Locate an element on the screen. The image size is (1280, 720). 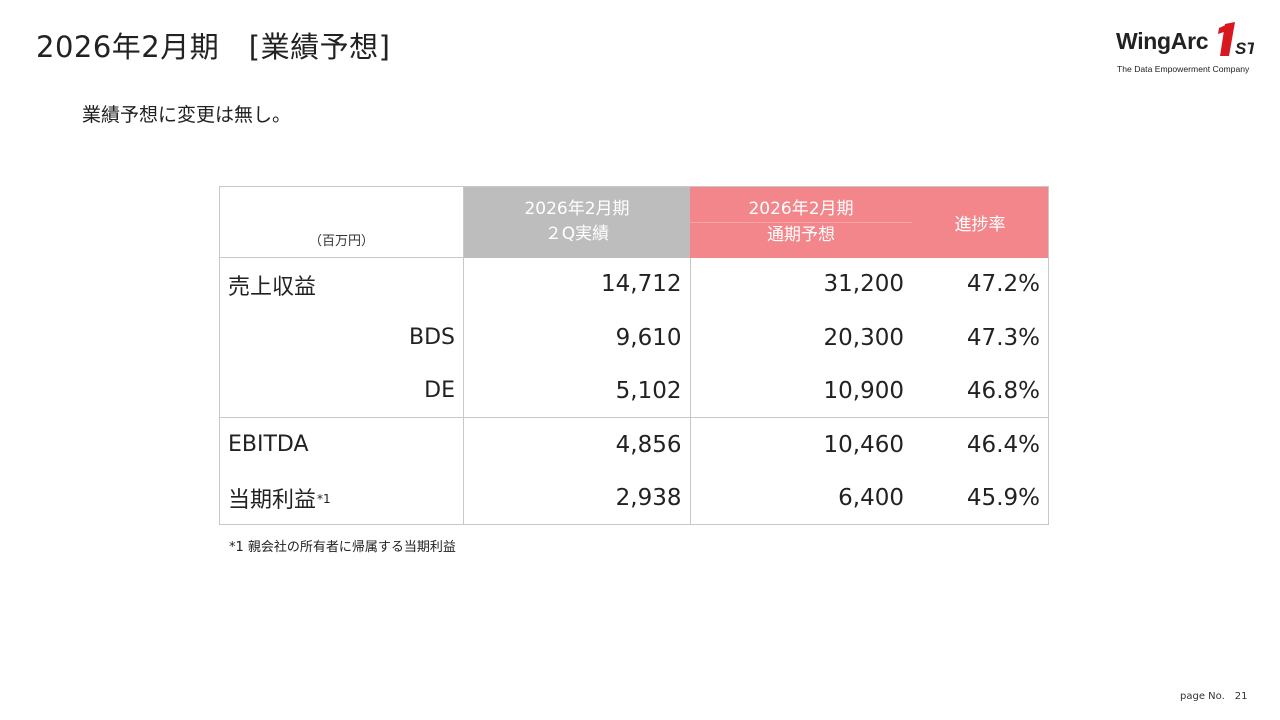
company-logo: WingArc ST The Data Empowerment Company is located at coordinates (1185, 50).